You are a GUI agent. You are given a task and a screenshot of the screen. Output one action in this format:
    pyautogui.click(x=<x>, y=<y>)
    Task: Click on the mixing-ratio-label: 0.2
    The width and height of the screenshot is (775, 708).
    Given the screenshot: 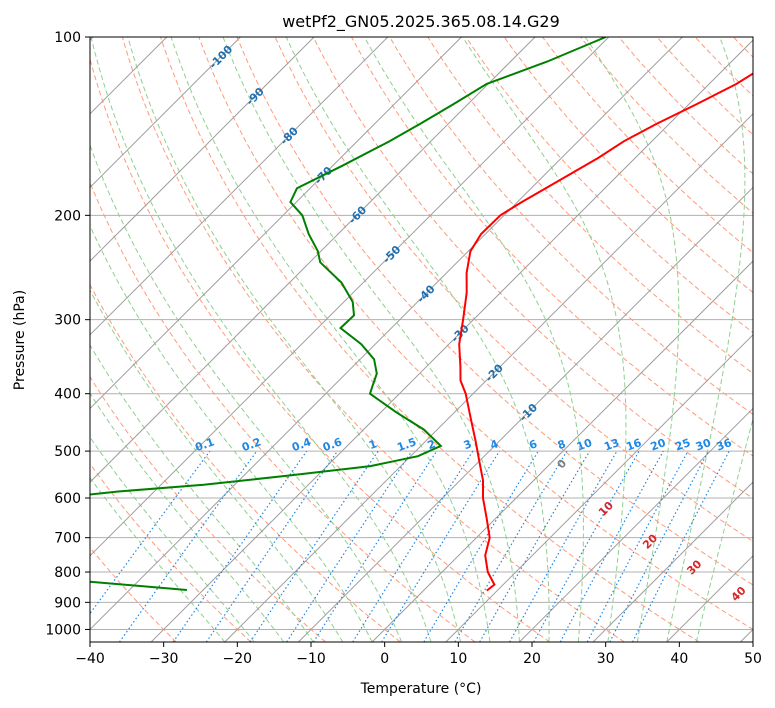 What is the action you would take?
    pyautogui.click(x=251, y=444)
    